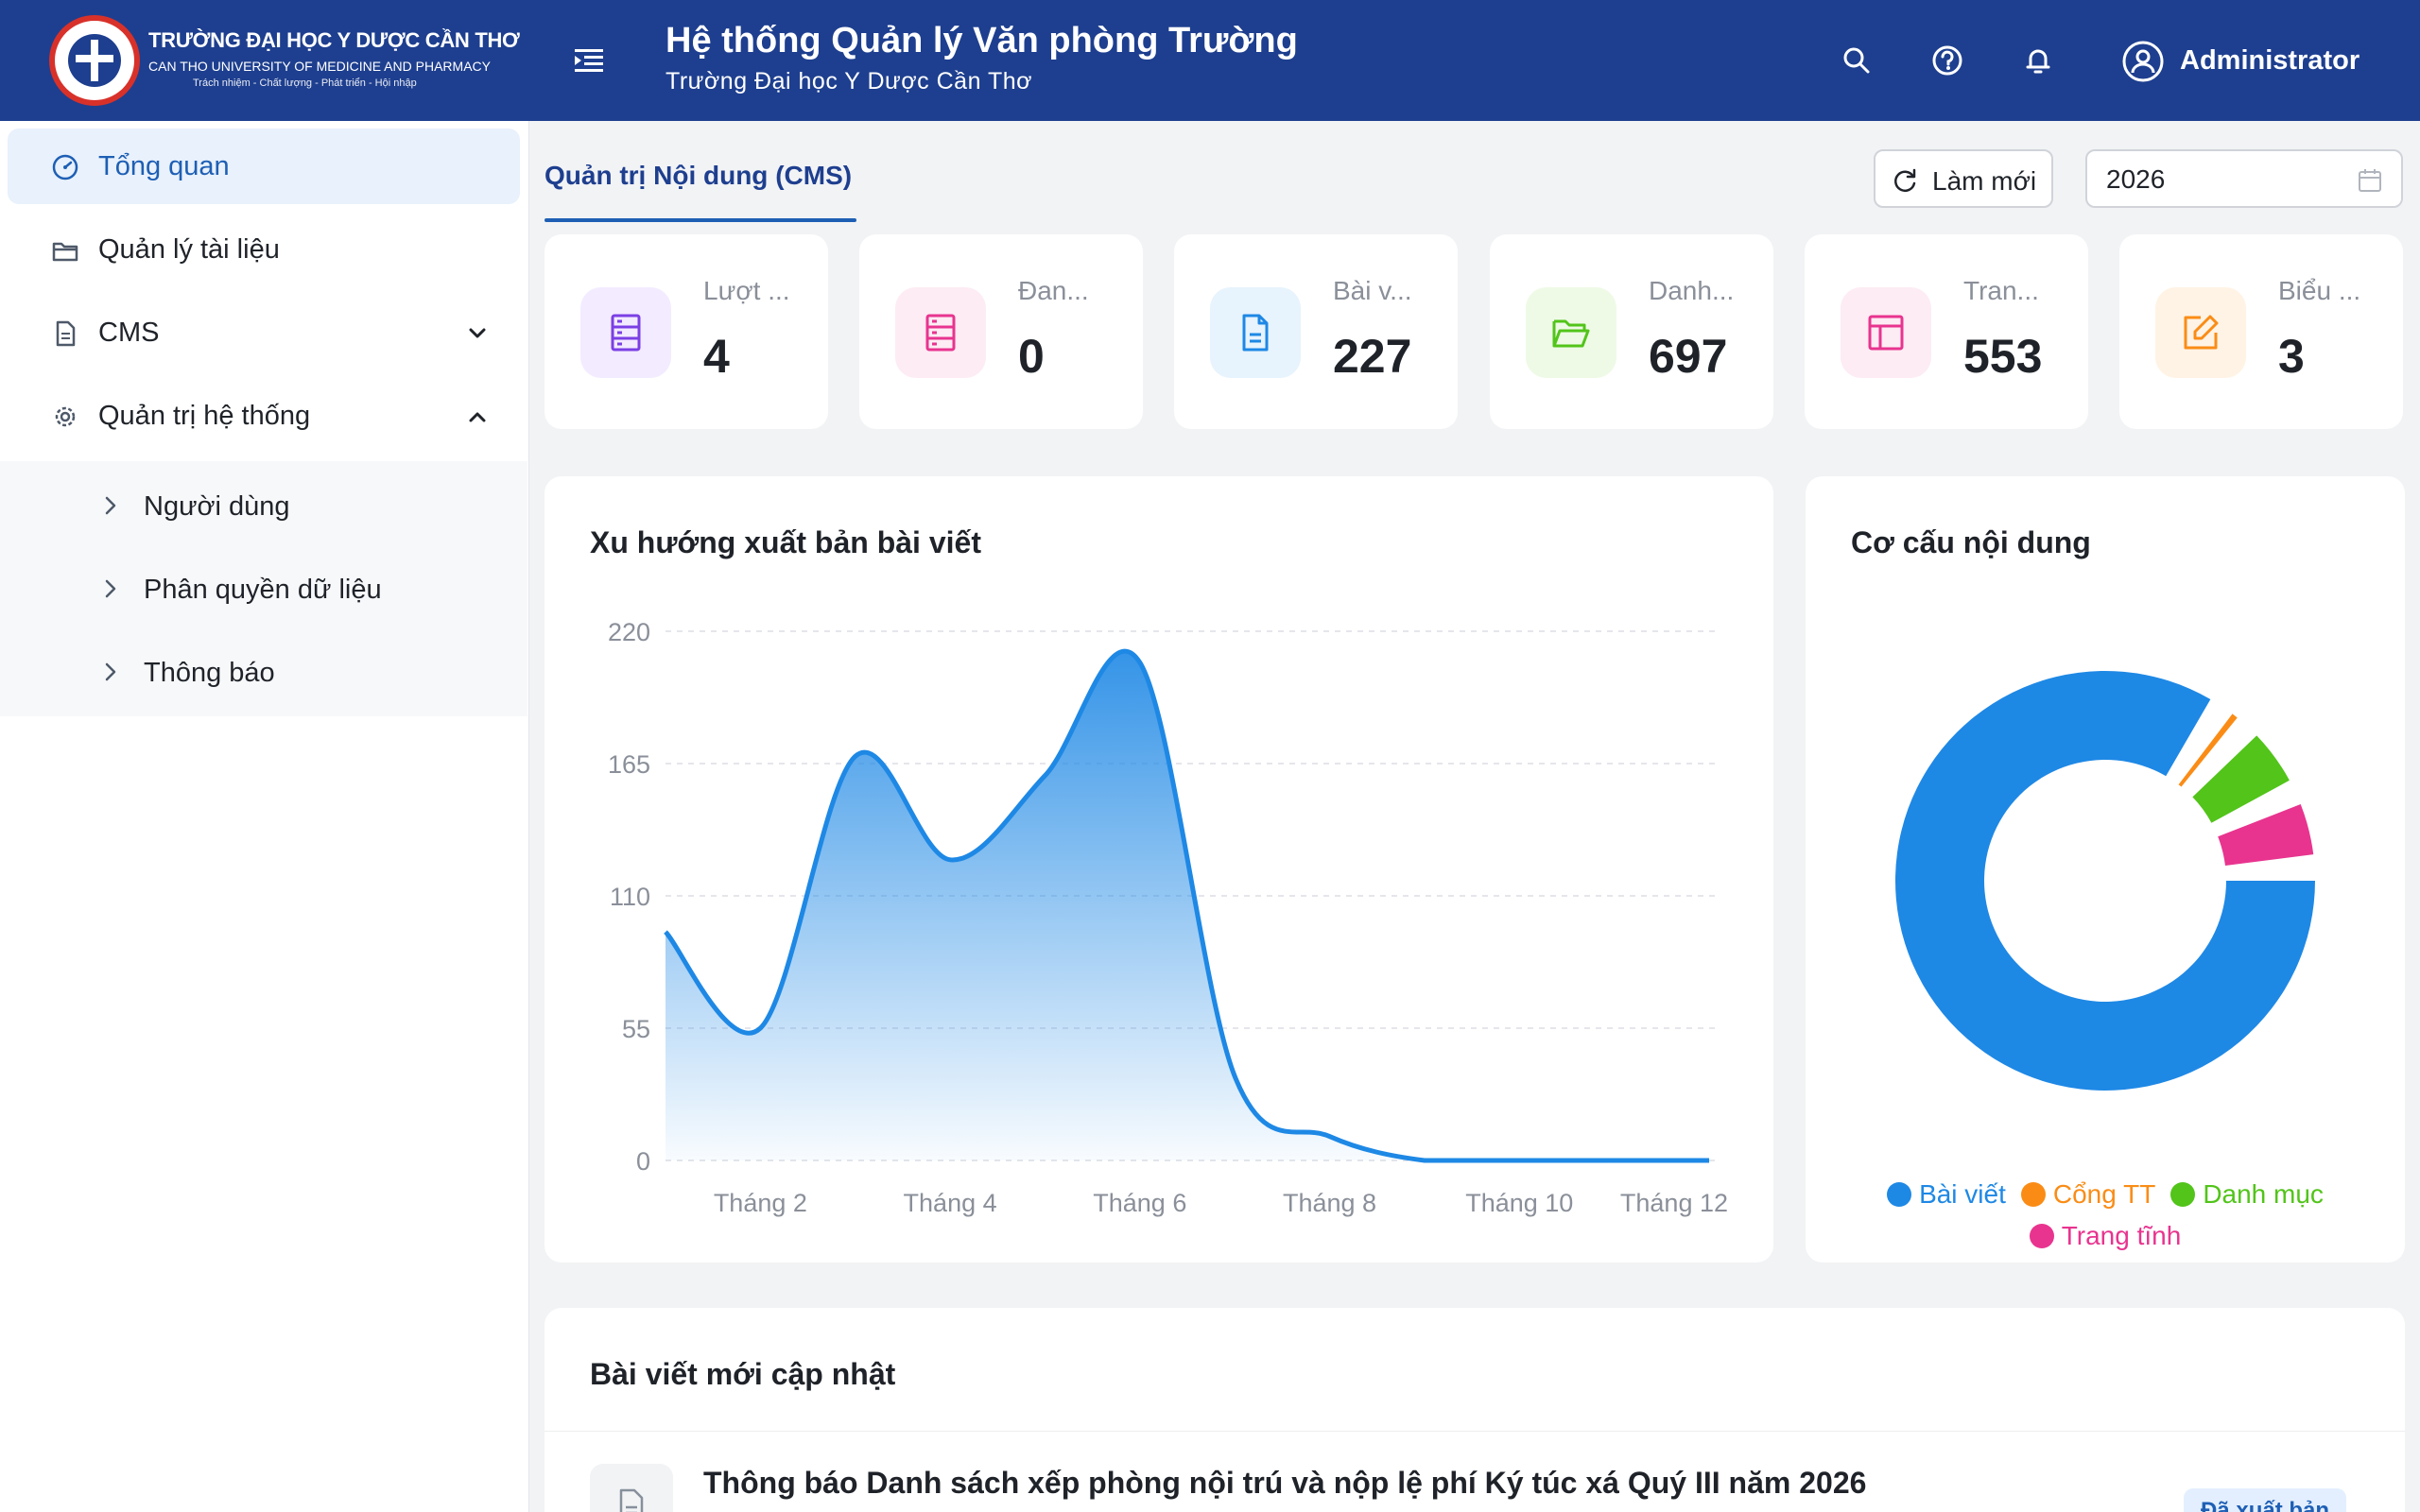  I want to click on user-icon, so click(2143, 61).